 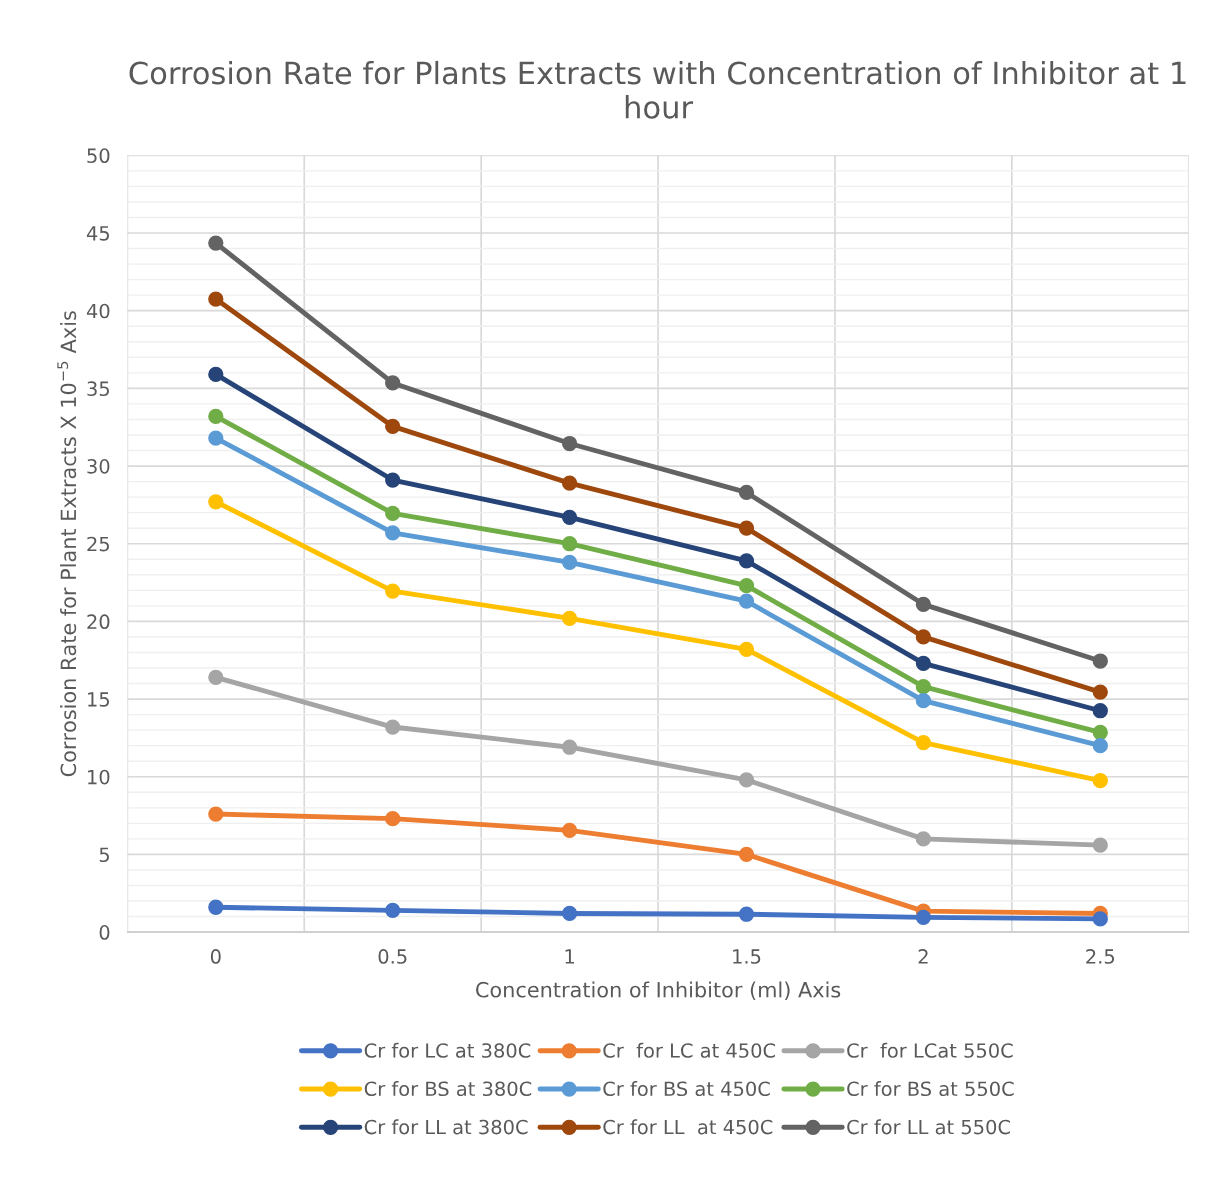 What do you see at coordinates (657, 89) in the screenshot?
I see `chart-title: Corrosion Rate for Plants Extracts with Concentration of Inhibitor at 1 hour` at bounding box center [657, 89].